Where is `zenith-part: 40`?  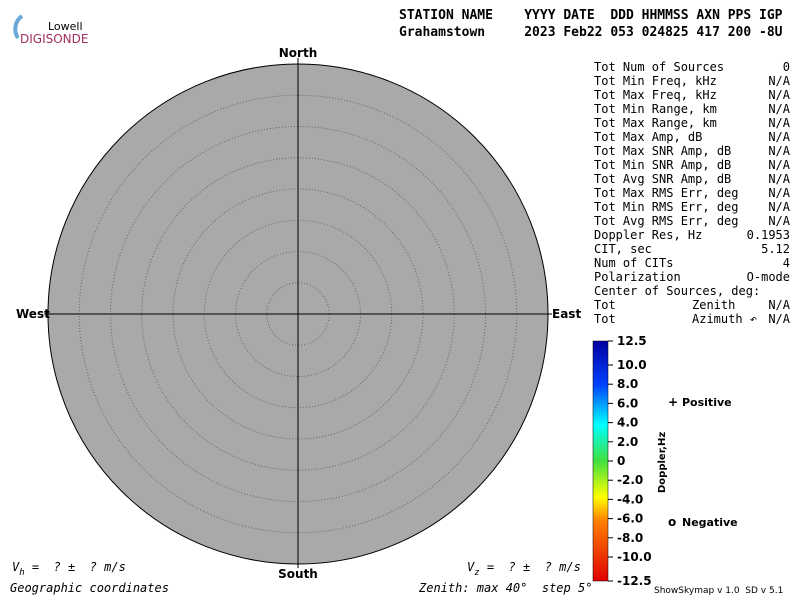 zenith-part: 40 is located at coordinates (513, 588).